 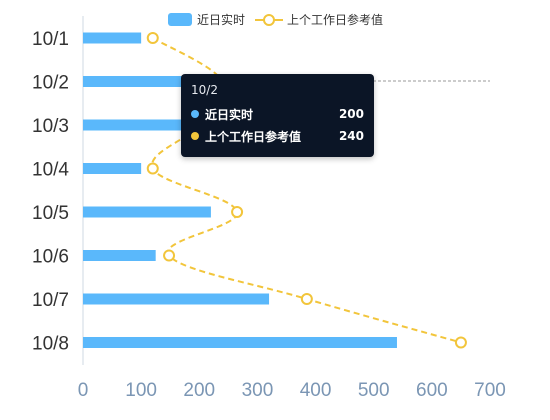 I want to click on legend-line-marker, so click(x=269, y=20).